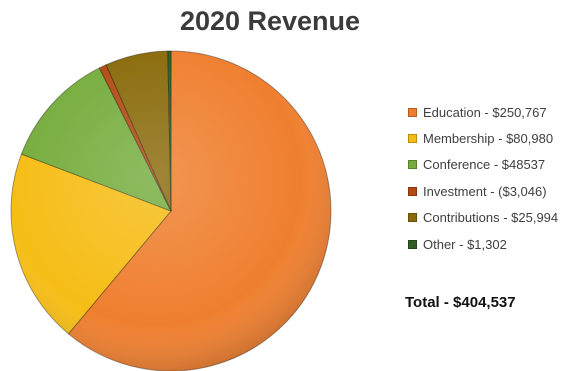 The height and width of the screenshot is (371, 581). I want to click on legend-label: Membership - $80,980, so click(488, 139).